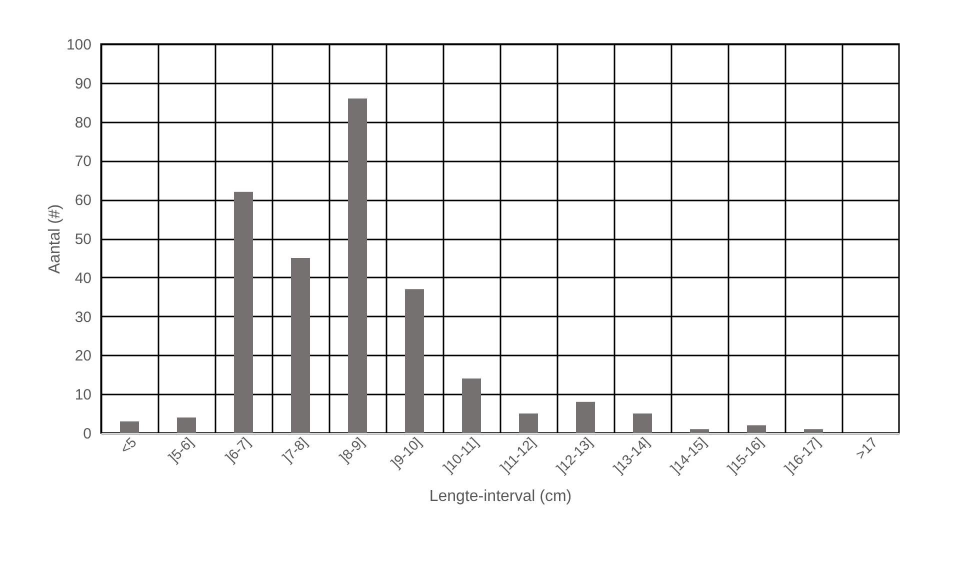  What do you see at coordinates (866, 448) in the screenshot?
I see `x-tick-label: >17` at bounding box center [866, 448].